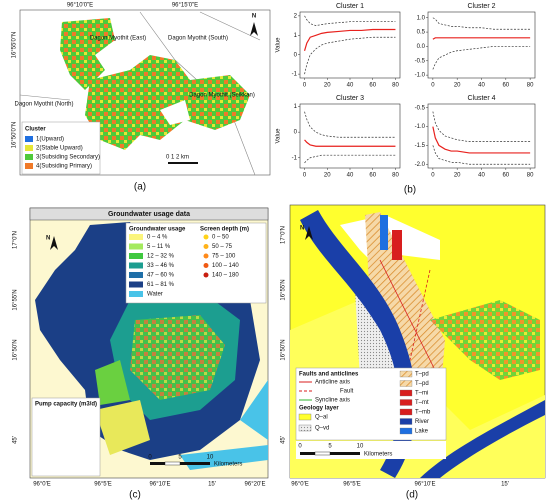 The image size is (550, 503). What do you see at coordinates (198, 39) in the screenshot?
I see `place-label: Dagon Myothit (South)` at bounding box center [198, 39].